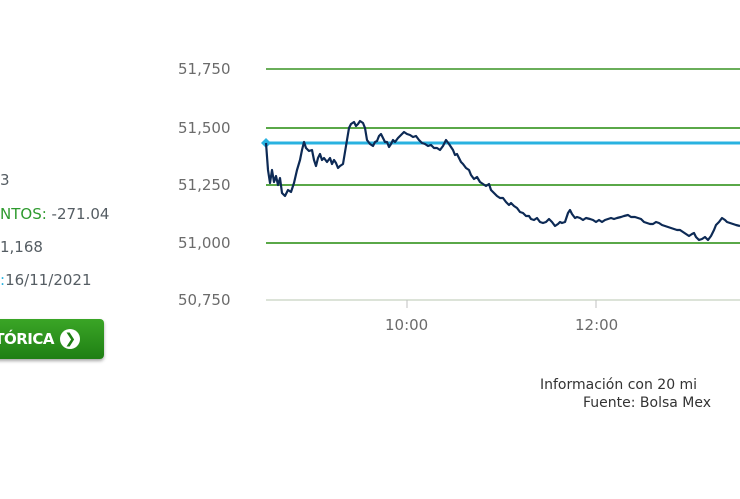 Image resolution: width=740 pixels, height=499 pixels. Describe the element at coordinates (204, 128) in the screenshot. I see `y-tick-label: 51,500` at that location.